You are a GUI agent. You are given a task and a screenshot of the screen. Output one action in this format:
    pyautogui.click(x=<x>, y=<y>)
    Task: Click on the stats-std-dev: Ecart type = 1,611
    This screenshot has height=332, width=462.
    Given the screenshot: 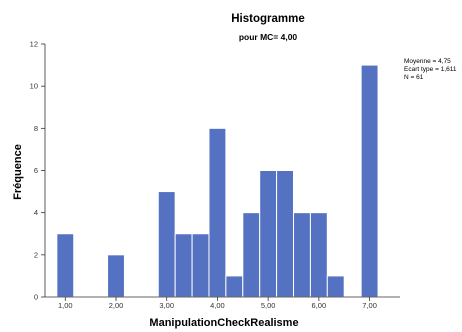 What is the action you would take?
    pyautogui.click(x=430, y=69)
    